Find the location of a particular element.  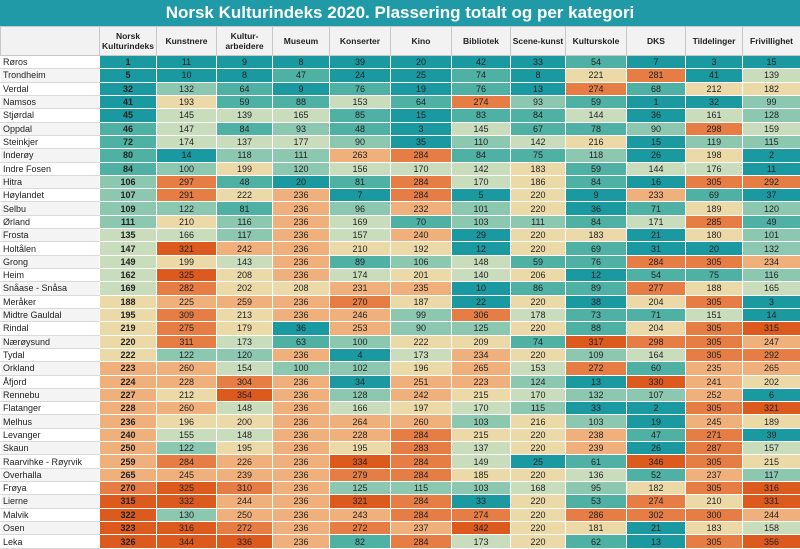

category-rank-cell: 188 is located at coordinates (714, 288).